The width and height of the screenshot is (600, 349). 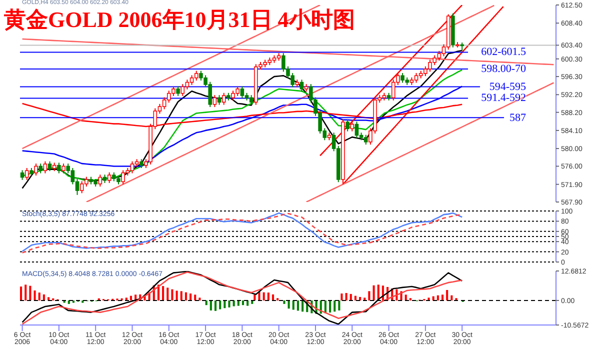 What do you see at coordinates (507, 87) in the screenshot?
I see `ref-line-label: 594-595` at bounding box center [507, 87].